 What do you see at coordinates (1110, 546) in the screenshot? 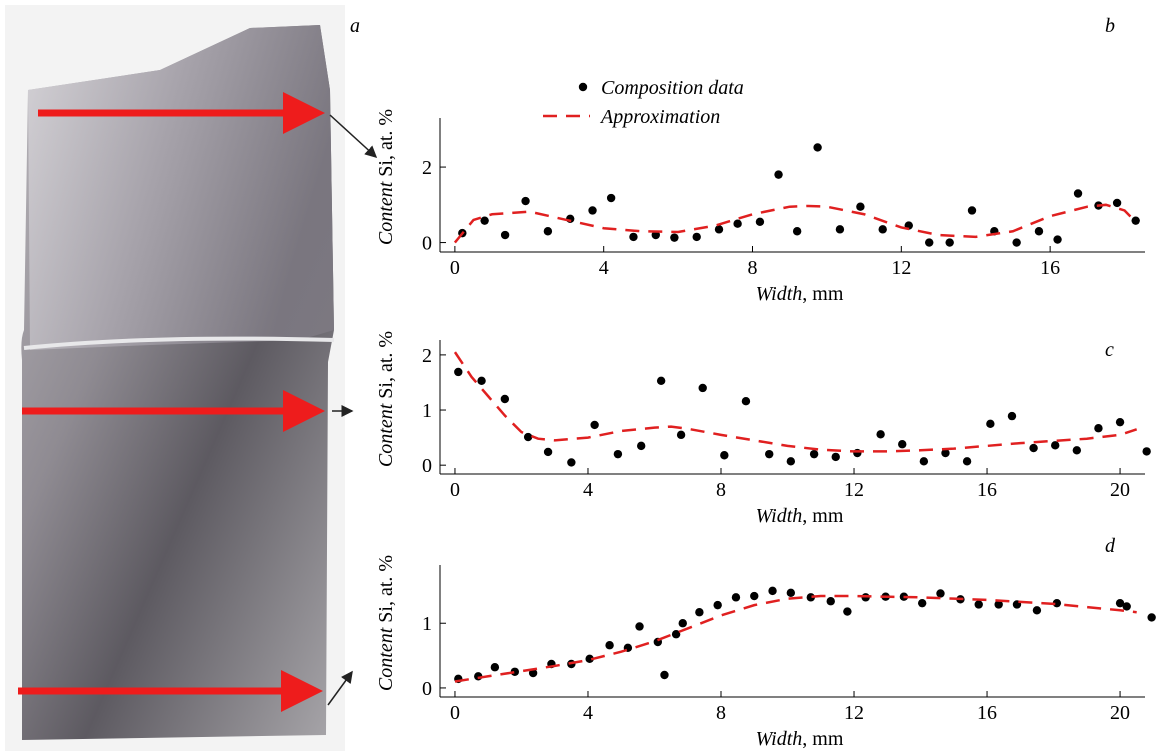
I see `panel-label: d` at bounding box center [1110, 546].